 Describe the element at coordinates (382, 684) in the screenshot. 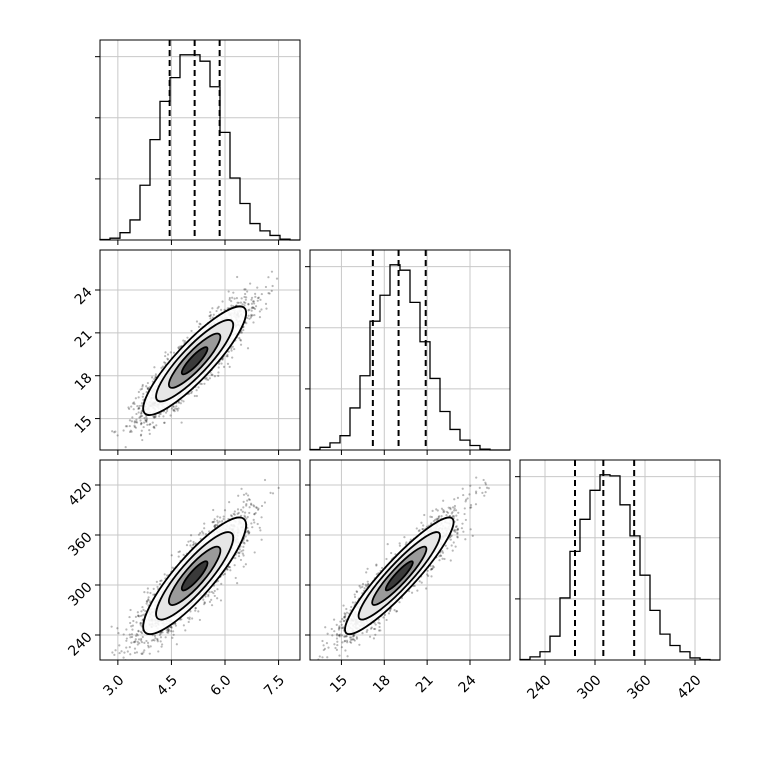

I see `x-tick-label: 18` at that location.